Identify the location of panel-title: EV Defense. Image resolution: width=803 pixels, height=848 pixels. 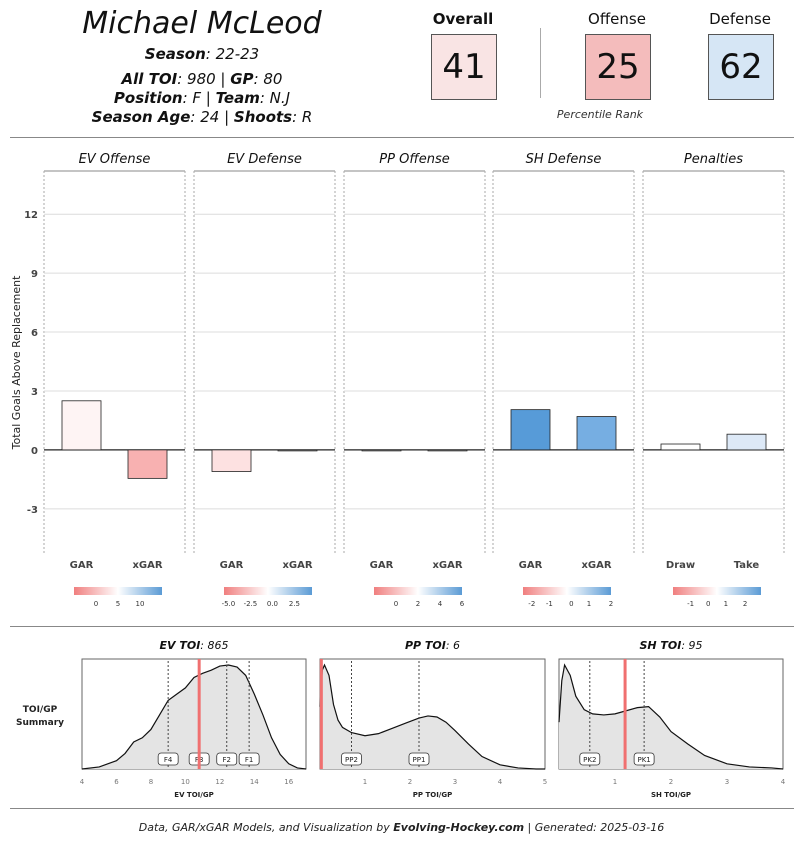
(264, 159).